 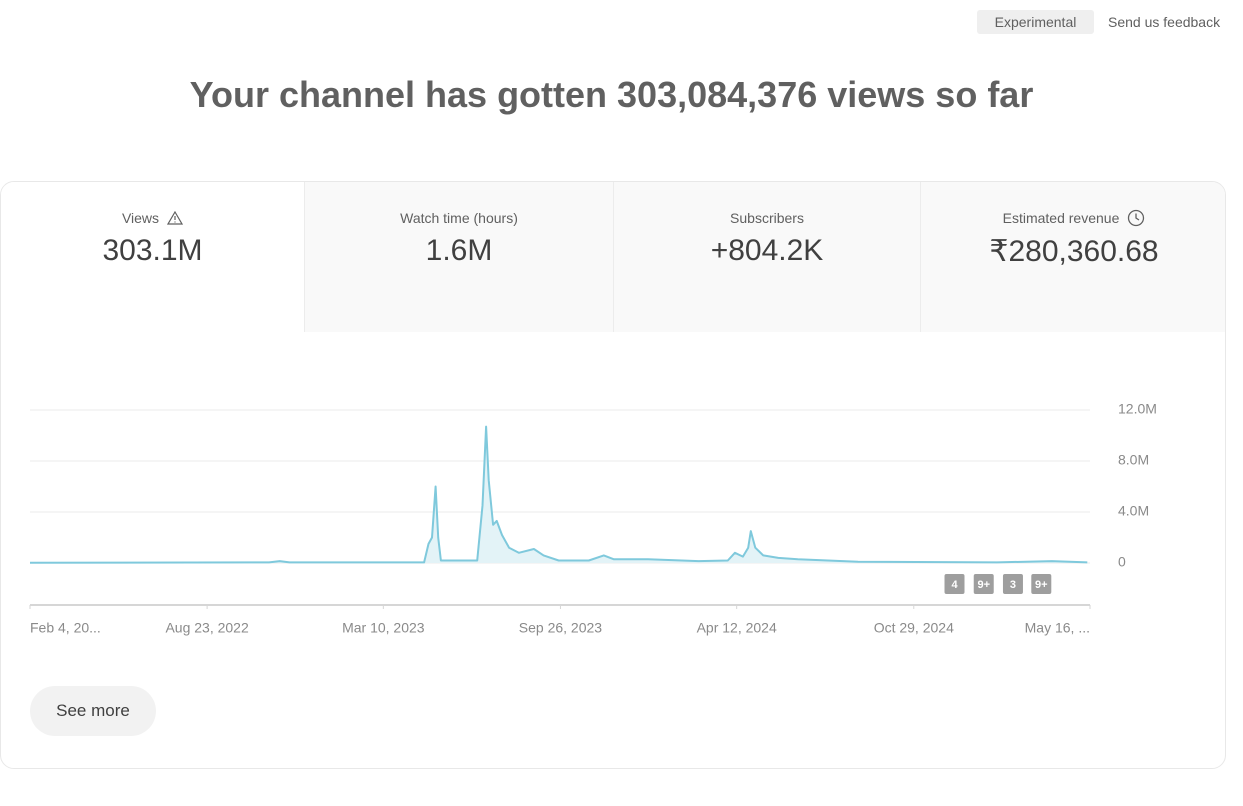 What do you see at coordinates (459, 250) in the screenshot?
I see `metric-value: 1.6M` at bounding box center [459, 250].